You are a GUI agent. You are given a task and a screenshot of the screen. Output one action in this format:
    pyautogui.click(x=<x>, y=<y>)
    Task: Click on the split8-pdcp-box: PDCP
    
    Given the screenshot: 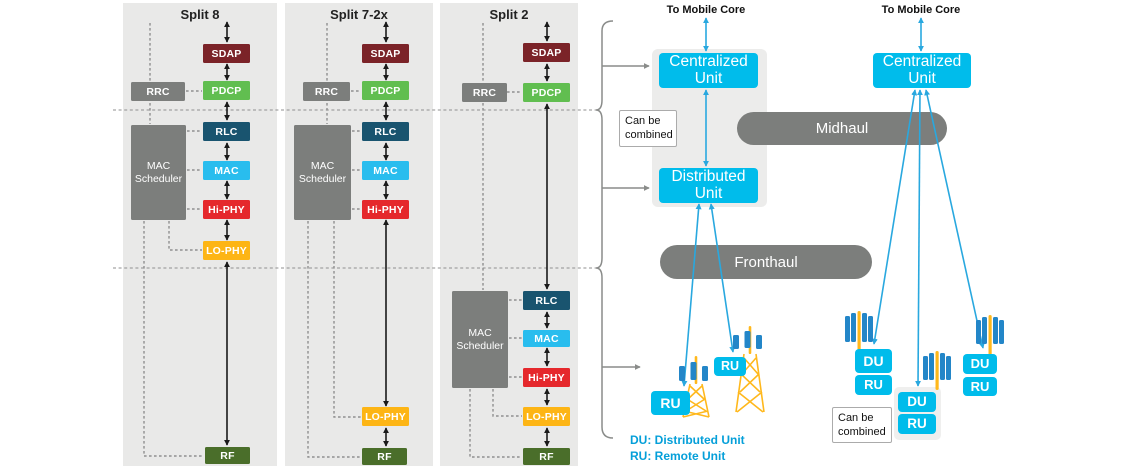 What is the action you would take?
    pyautogui.click(x=226, y=90)
    